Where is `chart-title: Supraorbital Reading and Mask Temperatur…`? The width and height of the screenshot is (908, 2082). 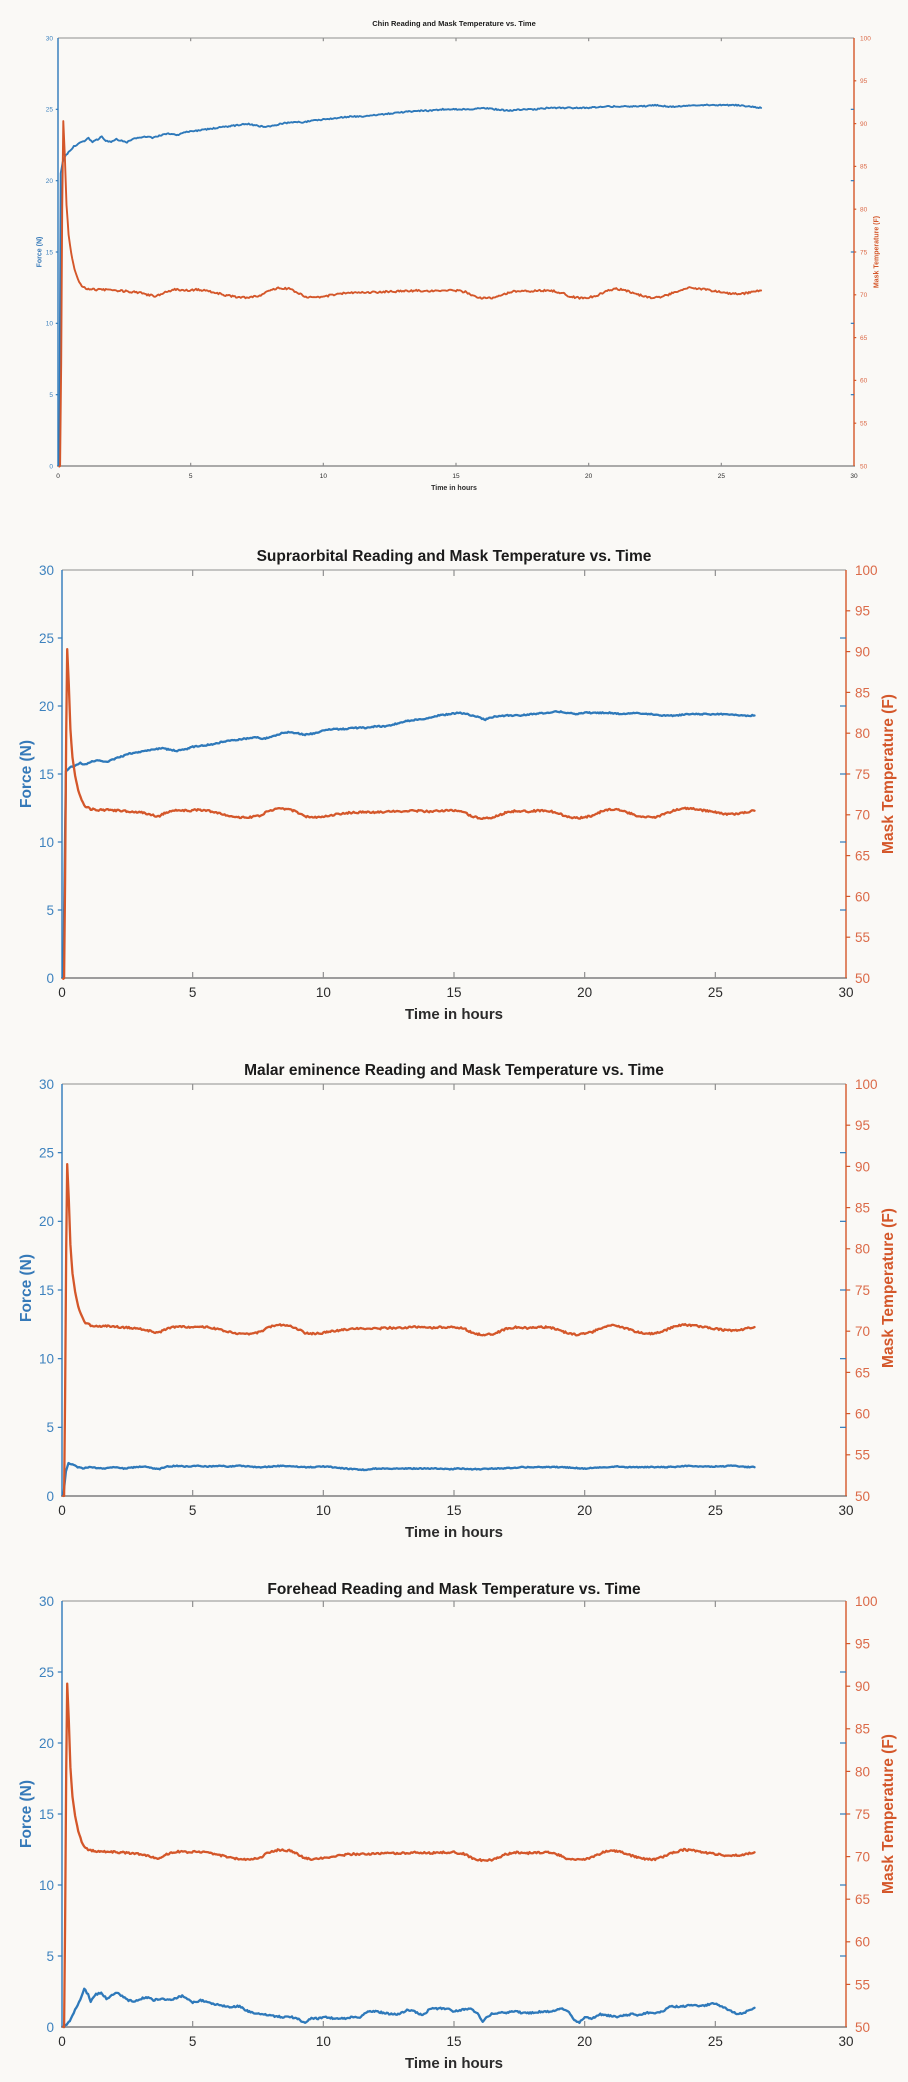 chart-title: Supraorbital Reading and Mask Temperatur… is located at coordinates (454, 556).